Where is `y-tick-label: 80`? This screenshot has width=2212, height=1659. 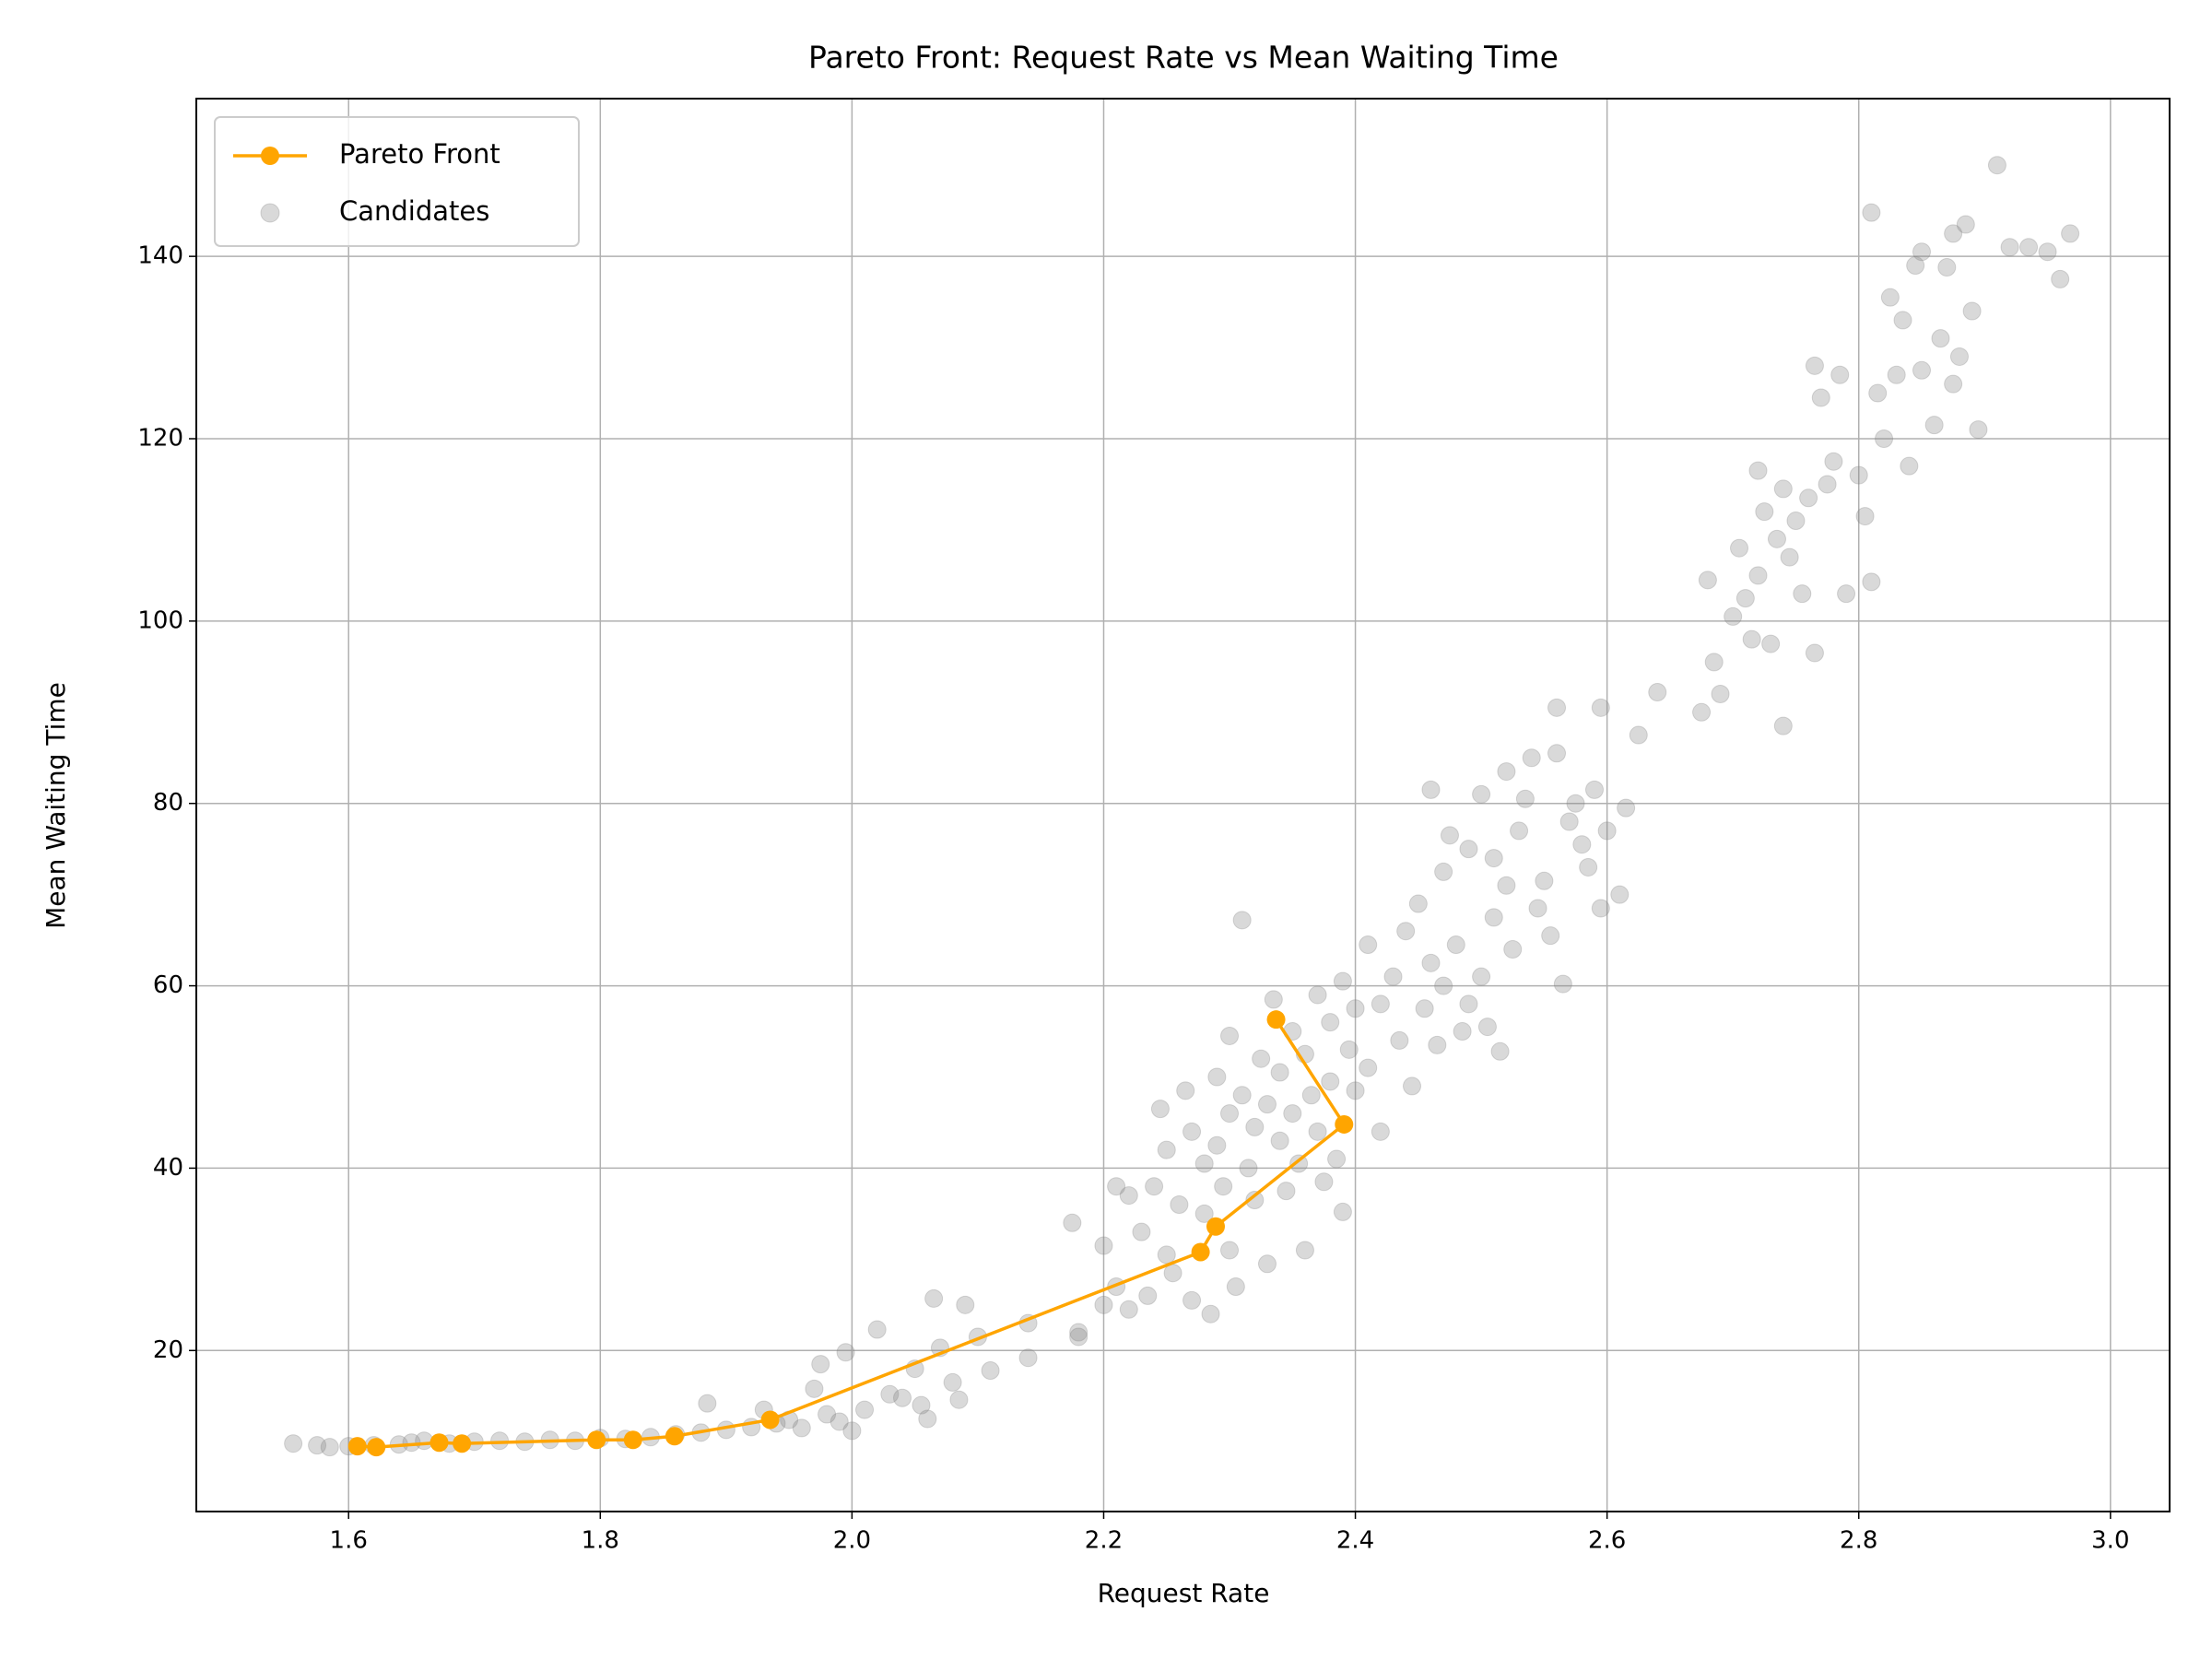 y-tick-label: 80 is located at coordinates (168, 803).